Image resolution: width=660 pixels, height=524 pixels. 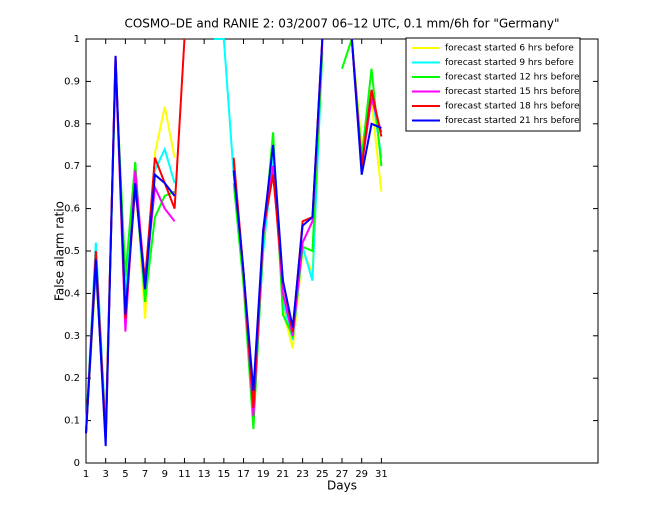 I want to click on y-tick-label: 0.8, so click(x=72, y=124).